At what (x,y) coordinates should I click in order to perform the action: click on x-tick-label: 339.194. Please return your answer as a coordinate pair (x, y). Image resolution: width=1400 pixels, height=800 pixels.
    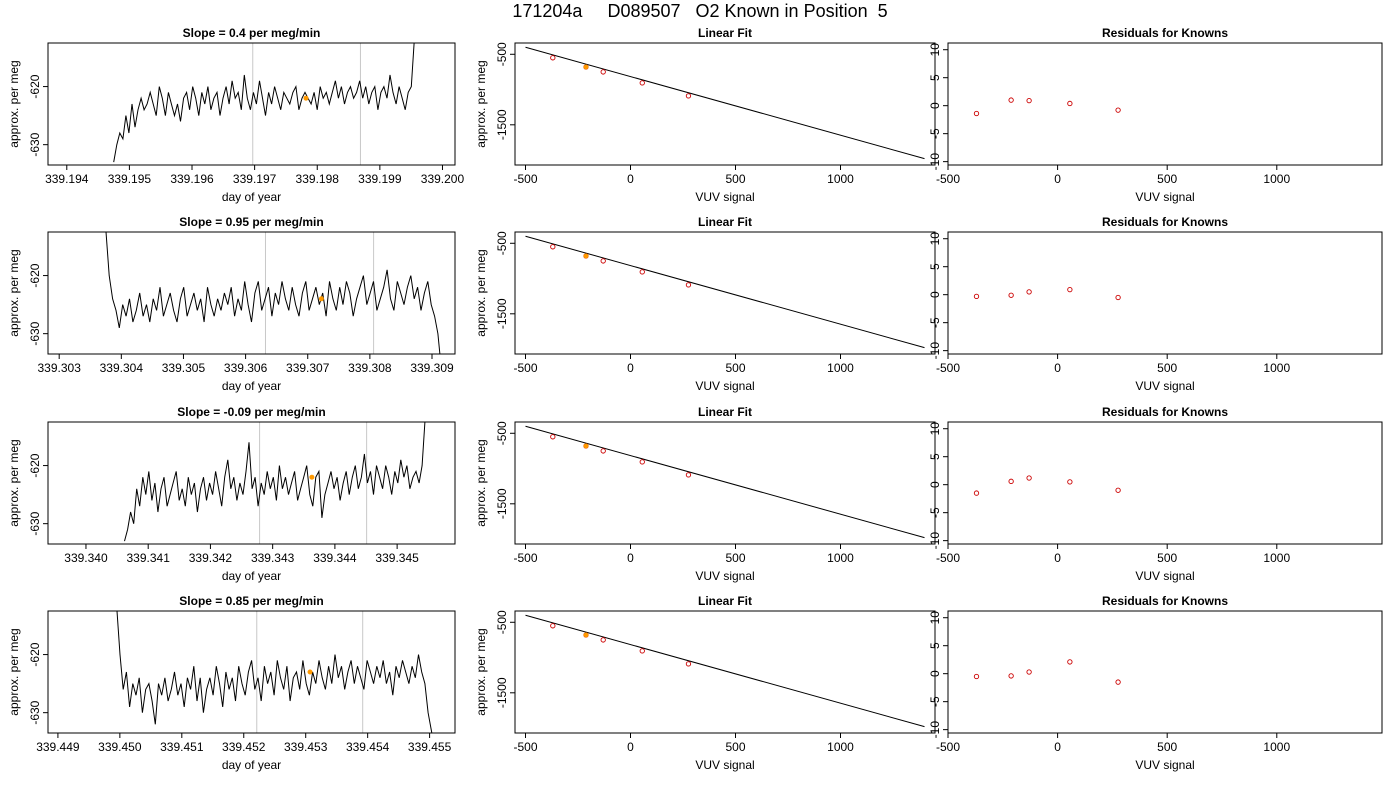
    Looking at the image, I should click on (67, 179).